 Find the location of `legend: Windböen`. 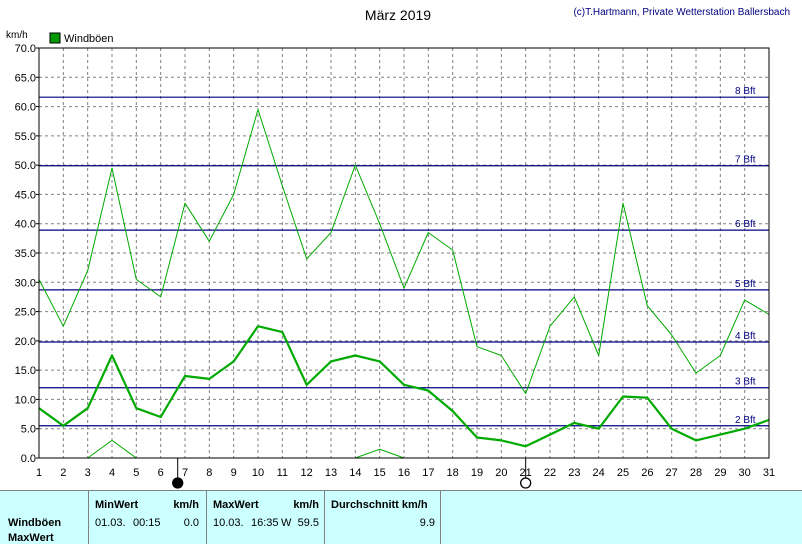

legend: Windböen is located at coordinates (81, 38).